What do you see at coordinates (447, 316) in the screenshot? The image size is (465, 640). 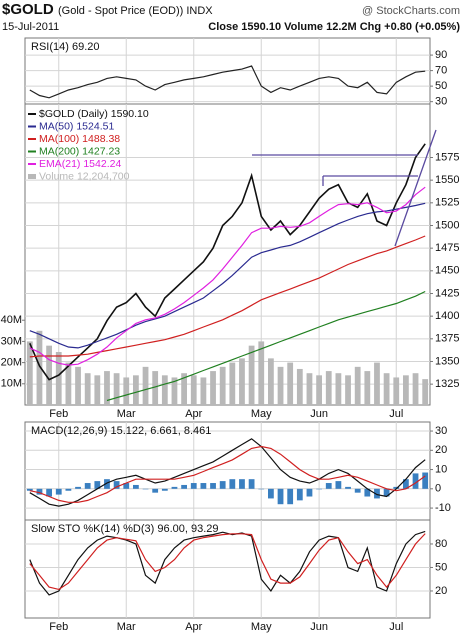 I see `y-tick-label: 1400` at bounding box center [447, 316].